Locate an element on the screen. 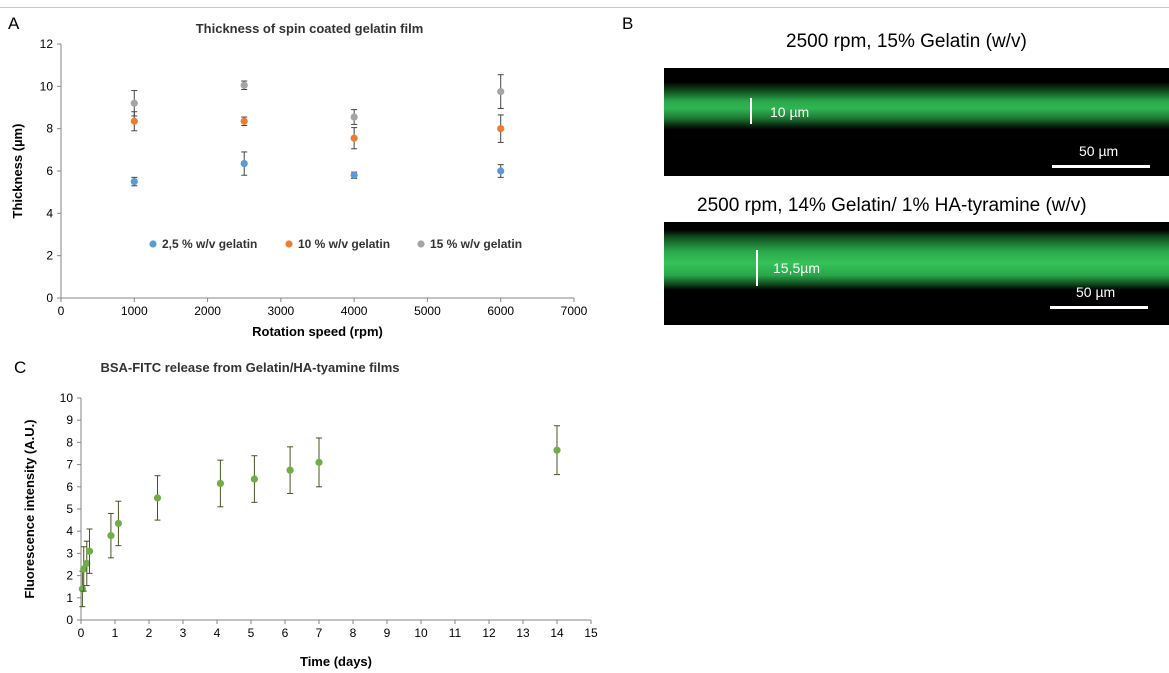  chart-title: Thickness of spin coated gelatin film is located at coordinates (310, 28).